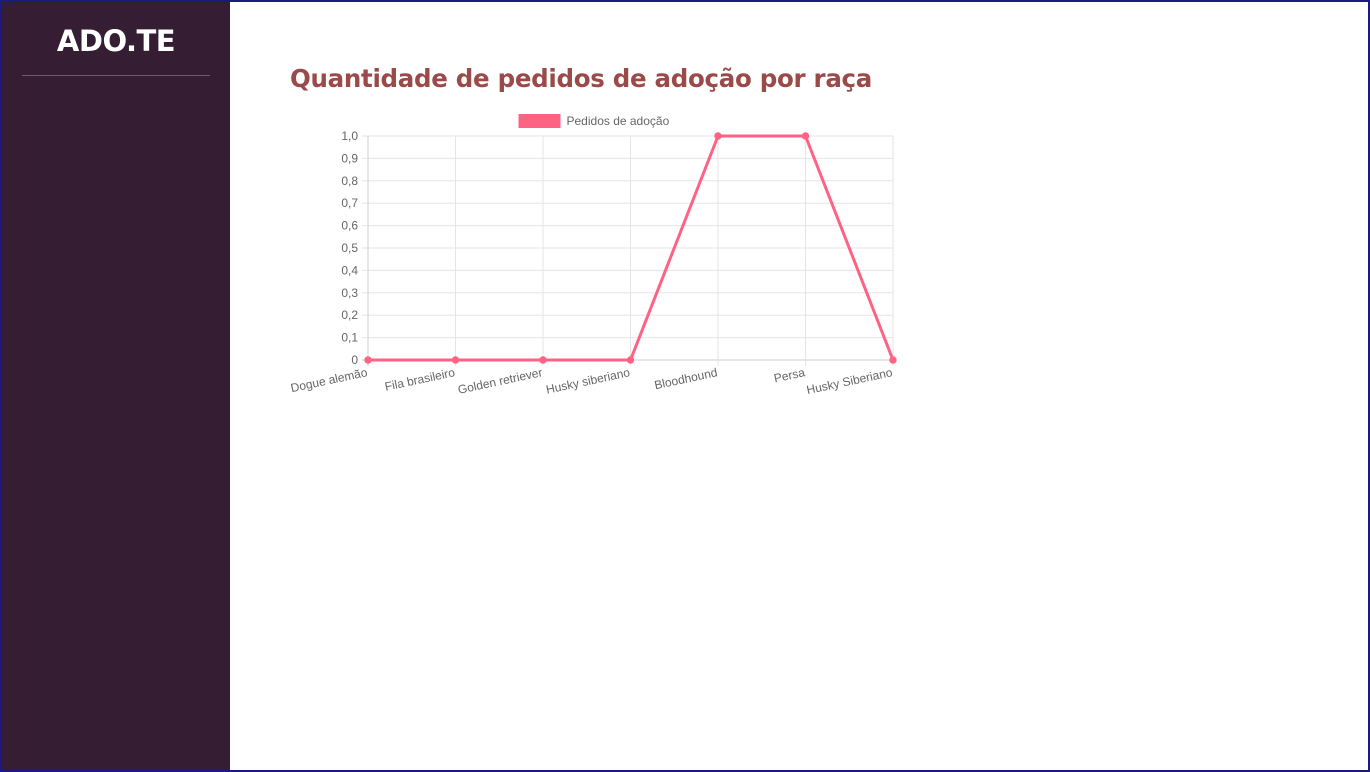 Image resolution: width=1370 pixels, height=772 pixels. Describe the element at coordinates (349, 203) in the screenshot. I see `y-tick-label: 0,7` at that location.